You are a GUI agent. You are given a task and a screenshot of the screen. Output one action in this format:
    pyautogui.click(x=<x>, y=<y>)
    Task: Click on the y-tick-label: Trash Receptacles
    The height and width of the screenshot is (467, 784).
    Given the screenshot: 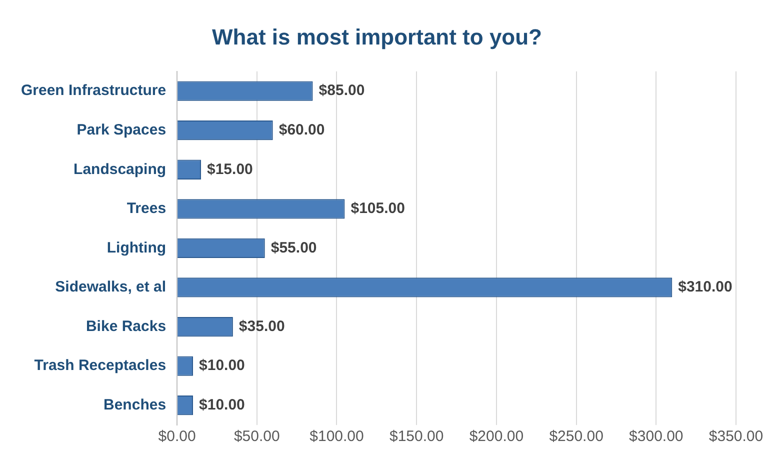 What is the action you would take?
    pyautogui.click(x=100, y=365)
    